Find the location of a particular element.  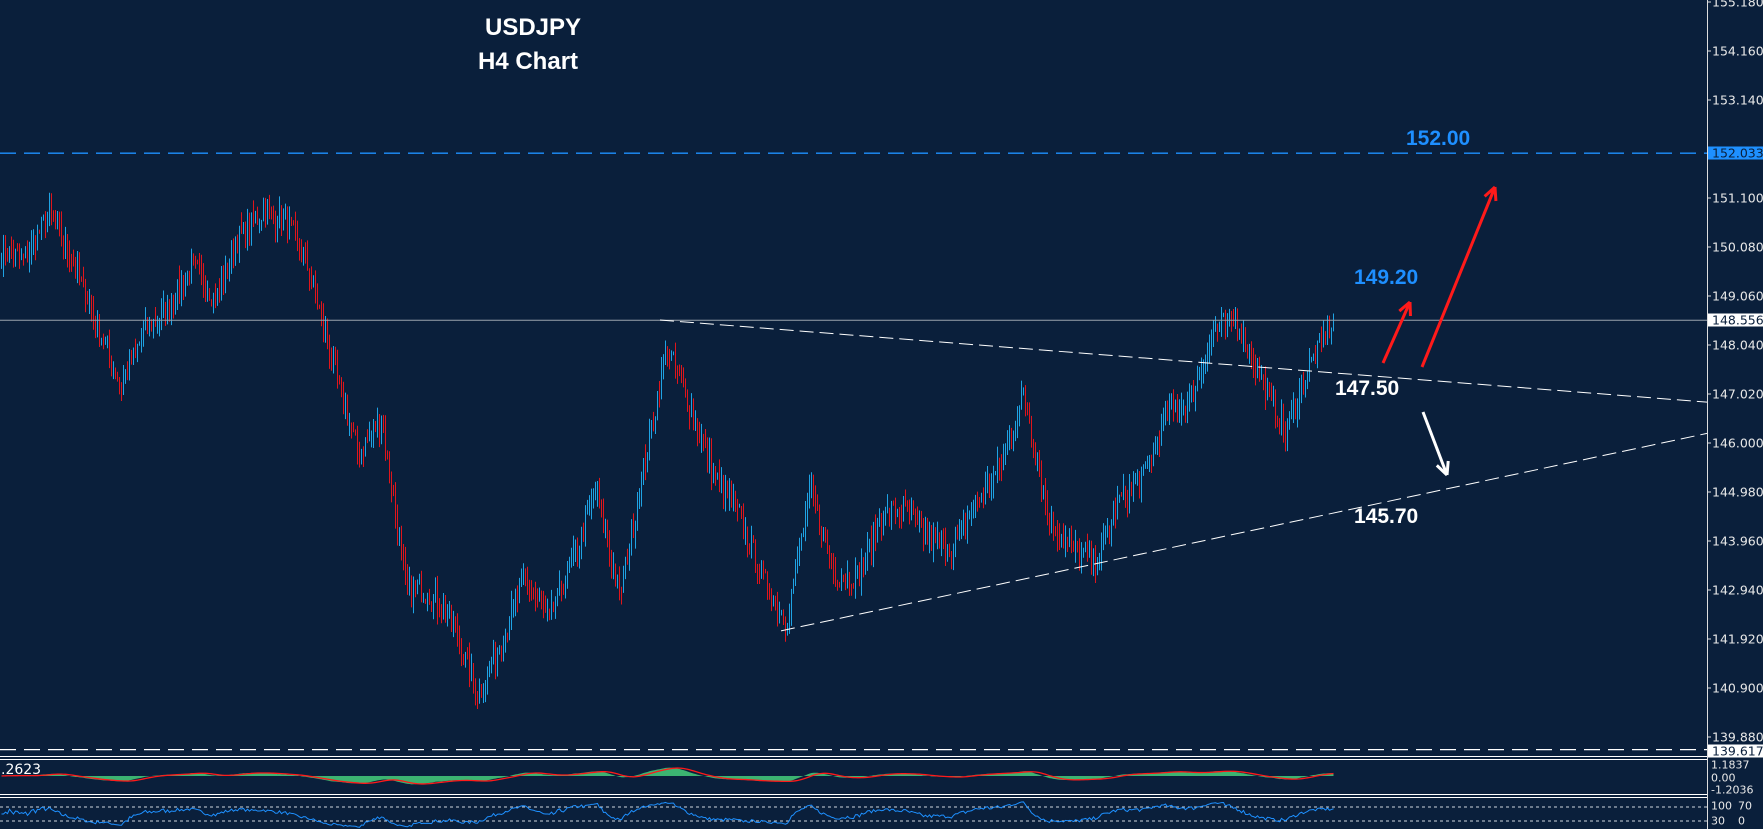

macd-histogram is located at coordinates (667, 776).